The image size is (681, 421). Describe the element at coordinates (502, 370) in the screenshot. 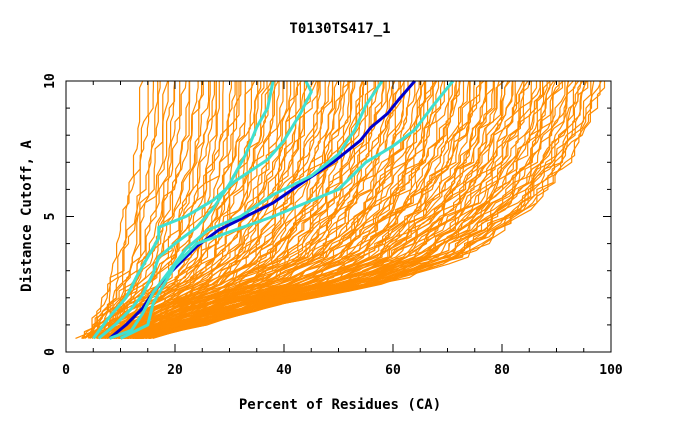

I see `x-tick-label: 80` at that location.